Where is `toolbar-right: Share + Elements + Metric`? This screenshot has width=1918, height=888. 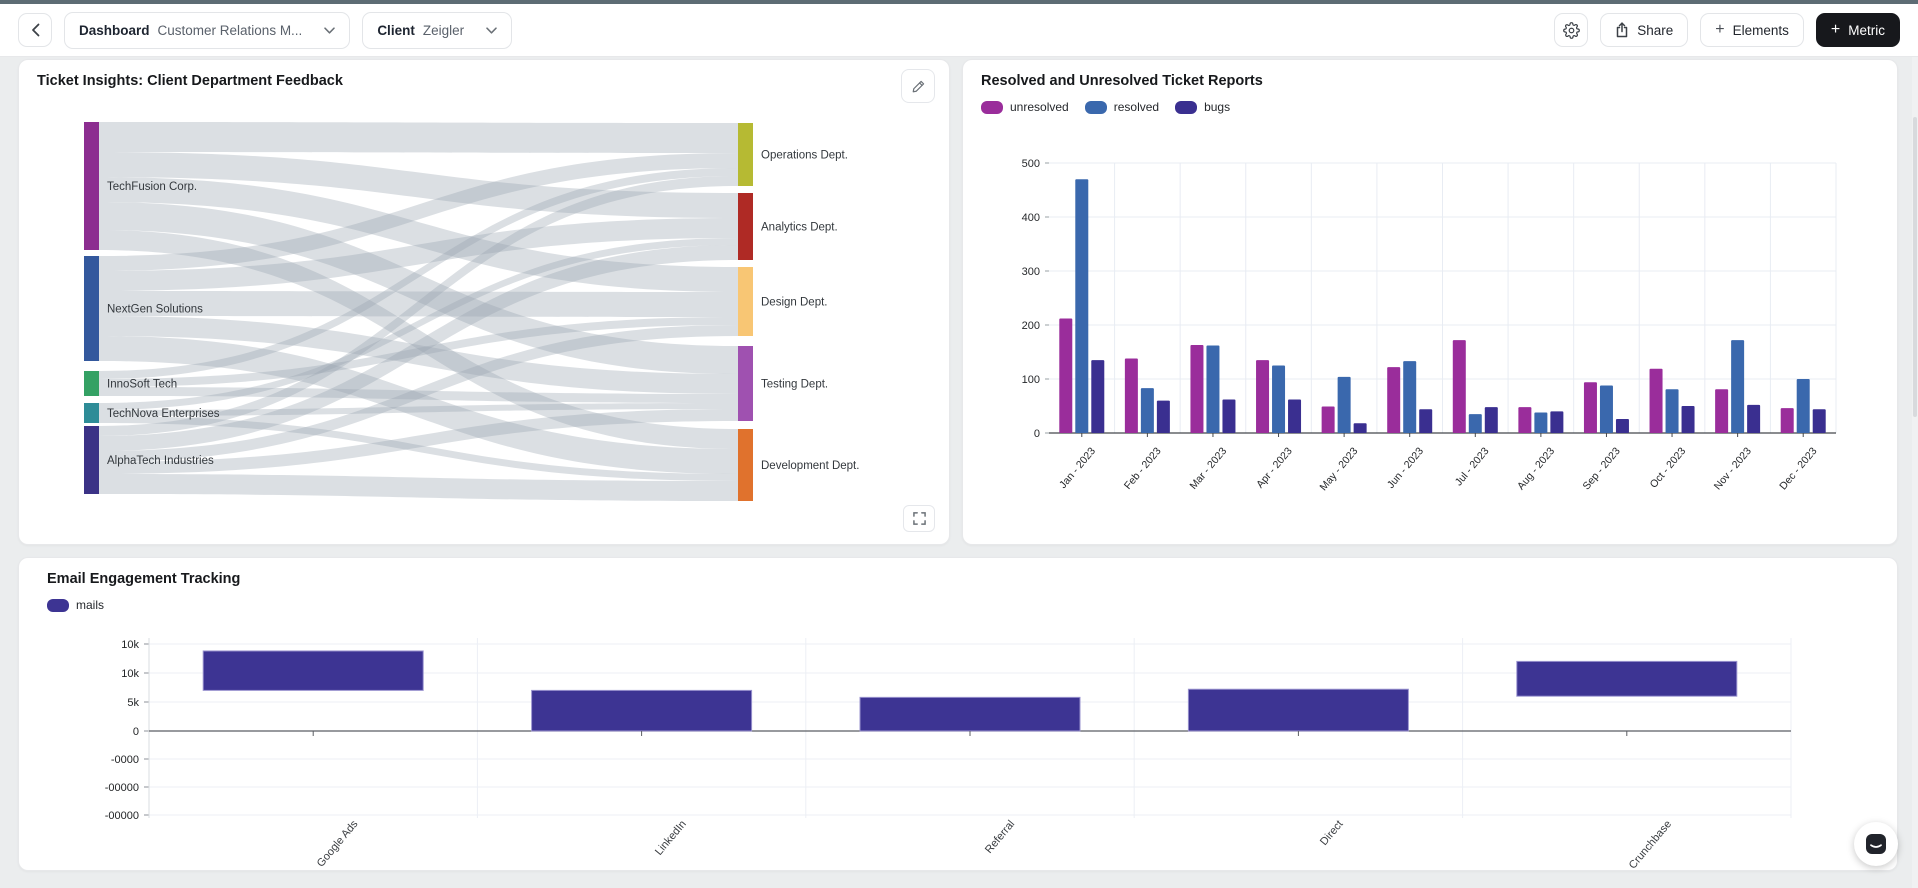 toolbar-right: Share + Elements + Metric is located at coordinates (1727, 30).